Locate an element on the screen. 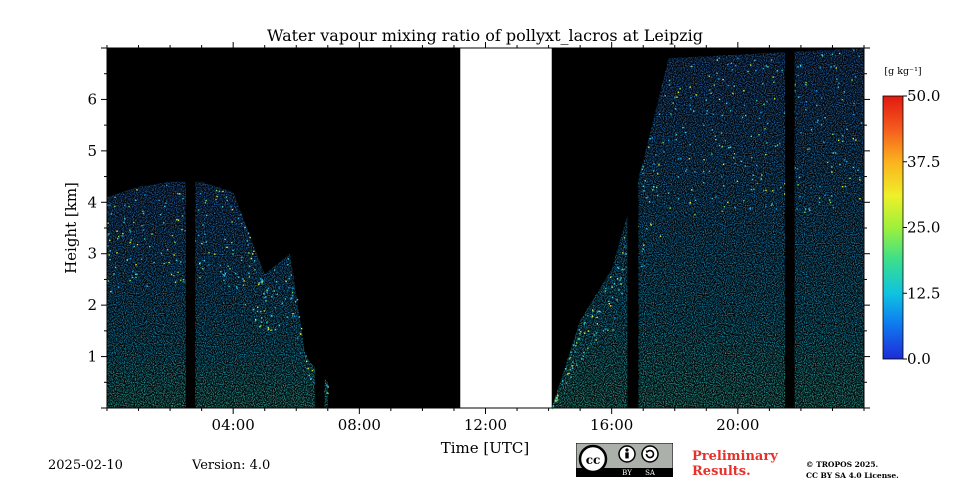 This screenshot has width=960, height=481. y-tick-label: 4 is located at coordinates (92, 202).